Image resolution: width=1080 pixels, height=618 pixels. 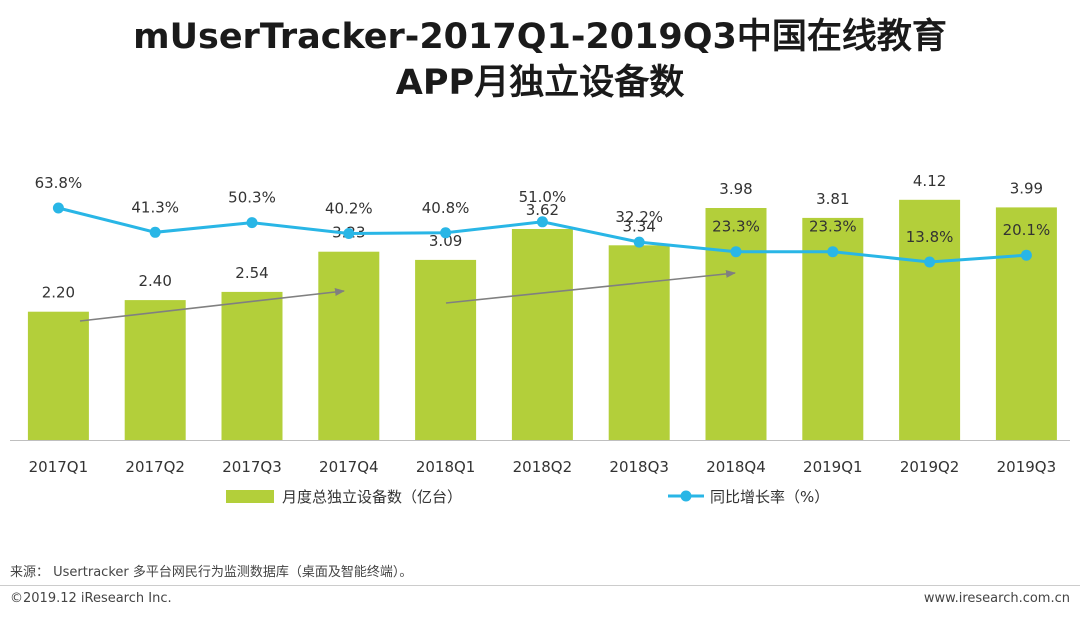 What do you see at coordinates (251, 273) in the screenshot?
I see `bar-data-label: 2.54` at bounding box center [251, 273].